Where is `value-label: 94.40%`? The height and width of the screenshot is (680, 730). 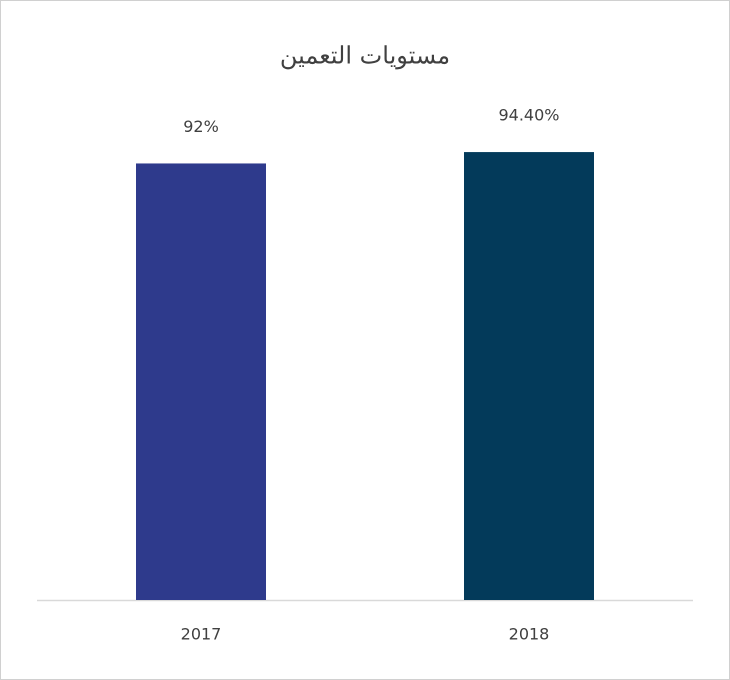 value-label: 94.40% is located at coordinates (528, 115).